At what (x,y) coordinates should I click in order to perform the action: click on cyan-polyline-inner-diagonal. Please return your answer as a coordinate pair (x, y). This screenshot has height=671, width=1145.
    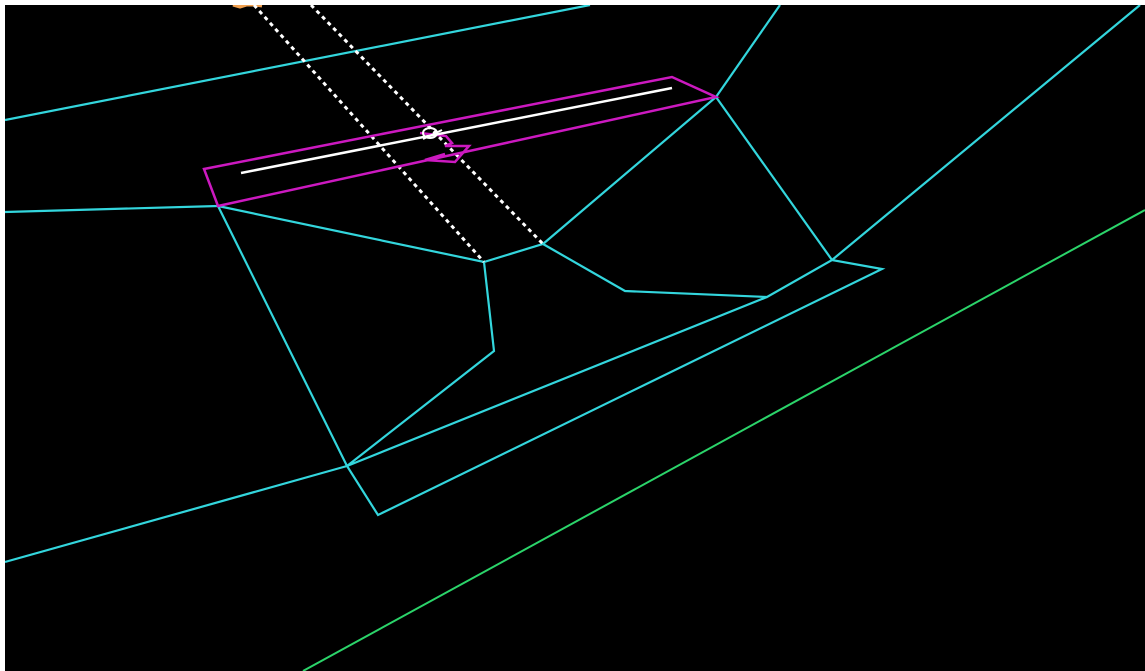
    Looking at the image, I should click on (629, 170).